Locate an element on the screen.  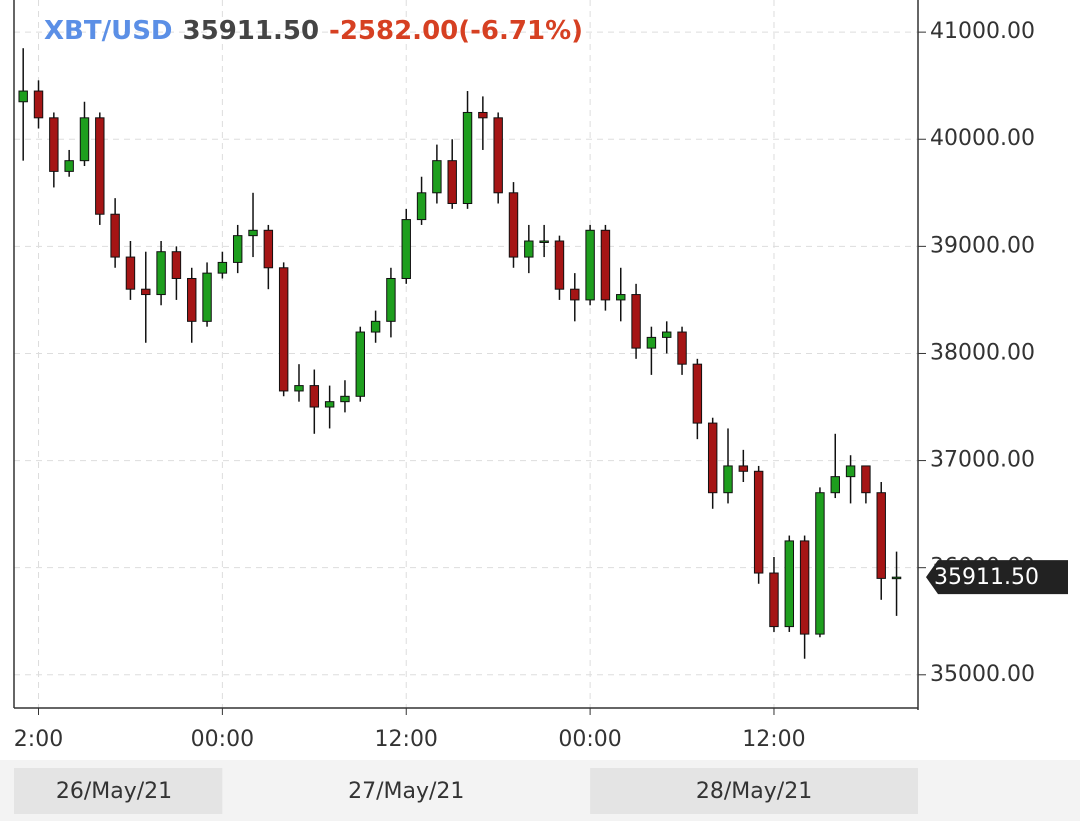
date-label: 27/May/21 is located at coordinates (406, 791).